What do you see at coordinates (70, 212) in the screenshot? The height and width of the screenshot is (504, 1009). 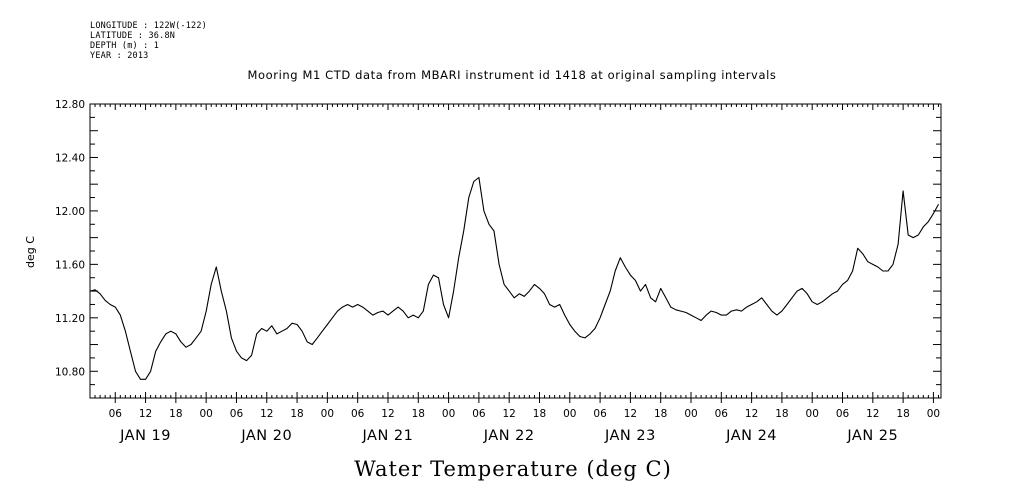 I see `y-tick-label: 12.00` at bounding box center [70, 212].